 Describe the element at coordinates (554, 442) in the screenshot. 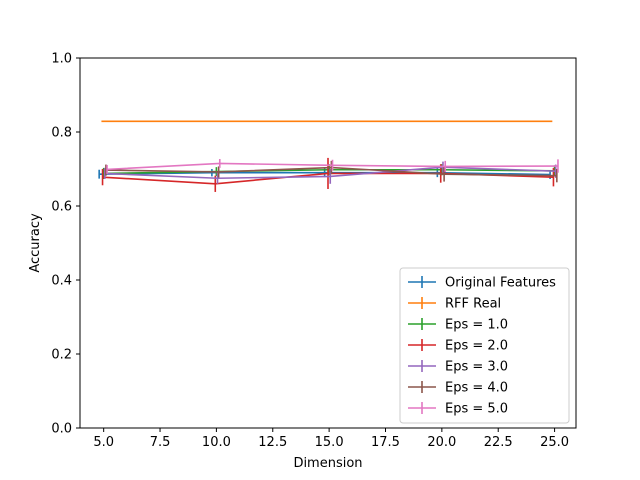

I see `x-tick-label: 25.0` at that location.